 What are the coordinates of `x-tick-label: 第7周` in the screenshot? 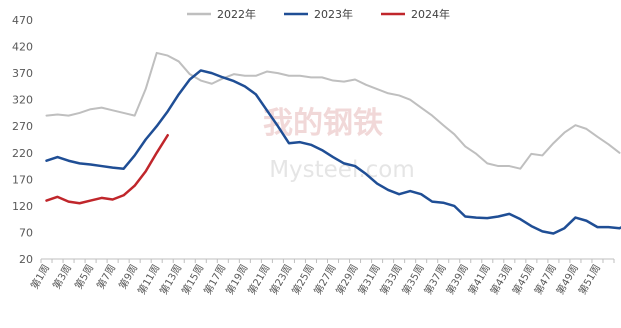 It's located at (106, 276).